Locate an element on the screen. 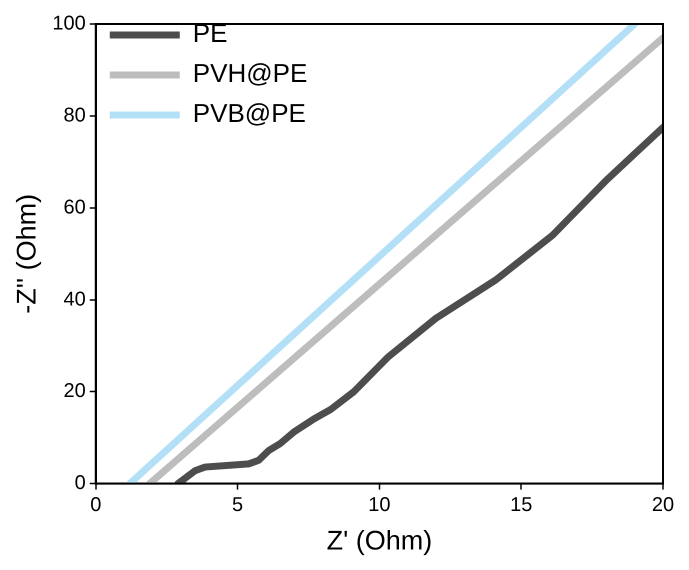 The image size is (689, 570). y-tick-label: 20 is located at coordinates (75, 391).